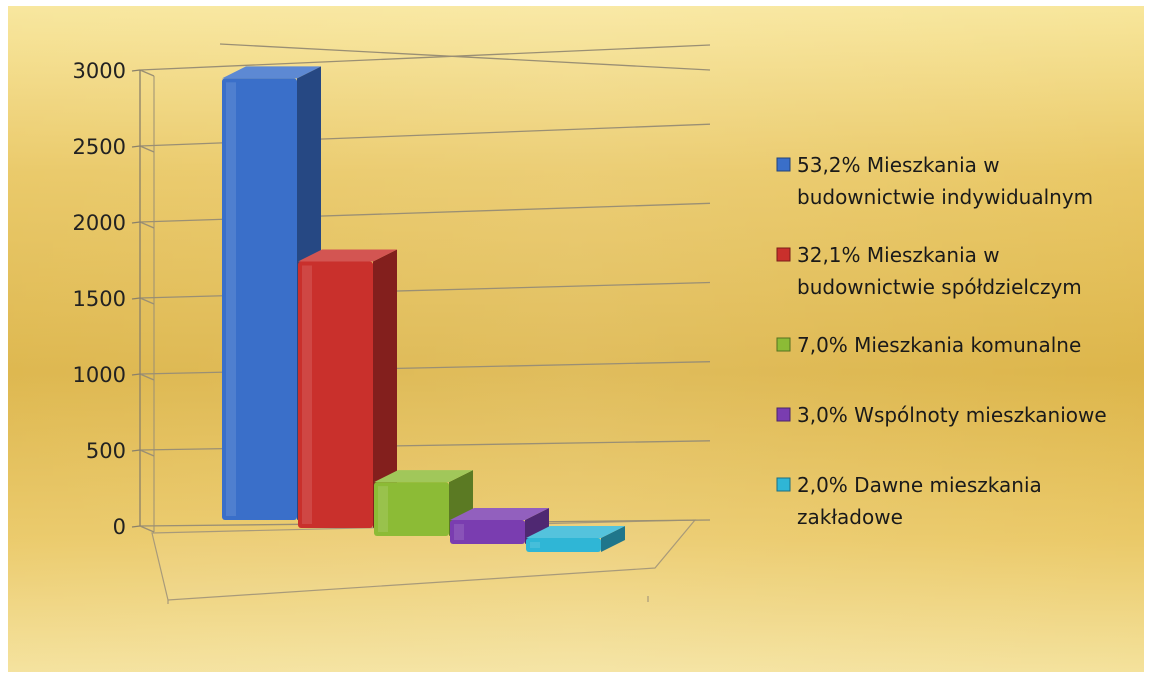 This screenshot has height=678, width=1149. What do you see at coordinates (271, 72) in the screenshot?
I see `bar-1-top` at bounding box center [271, 72].